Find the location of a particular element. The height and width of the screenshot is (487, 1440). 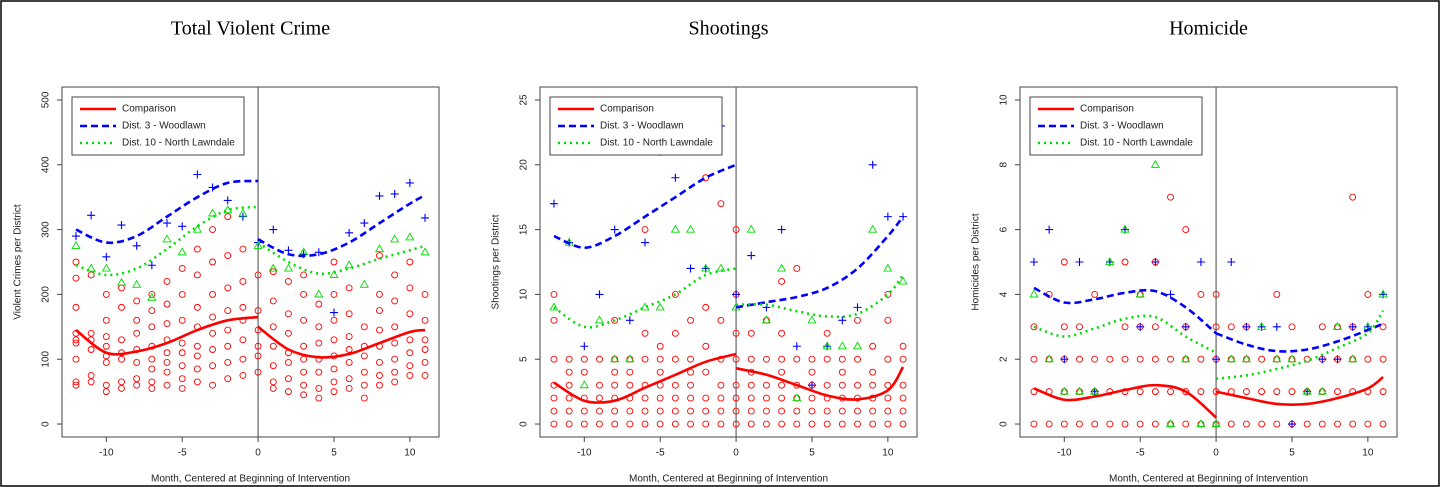

panel-title: Shootings is located at coordinates (728, 29).